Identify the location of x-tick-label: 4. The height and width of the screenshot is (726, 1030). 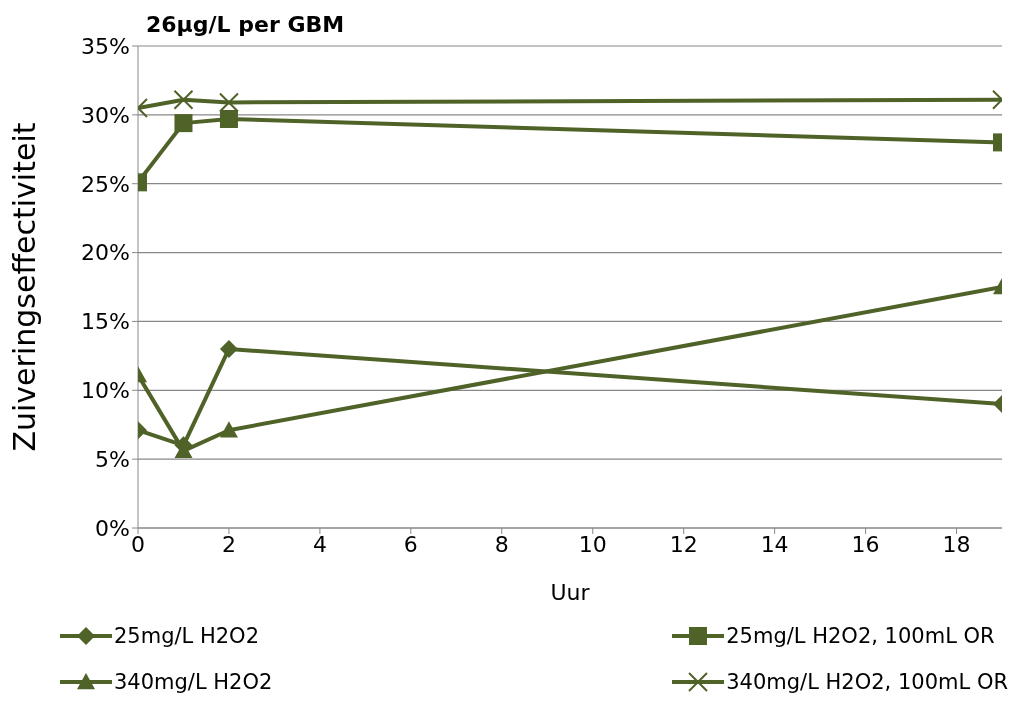
(319, 544).